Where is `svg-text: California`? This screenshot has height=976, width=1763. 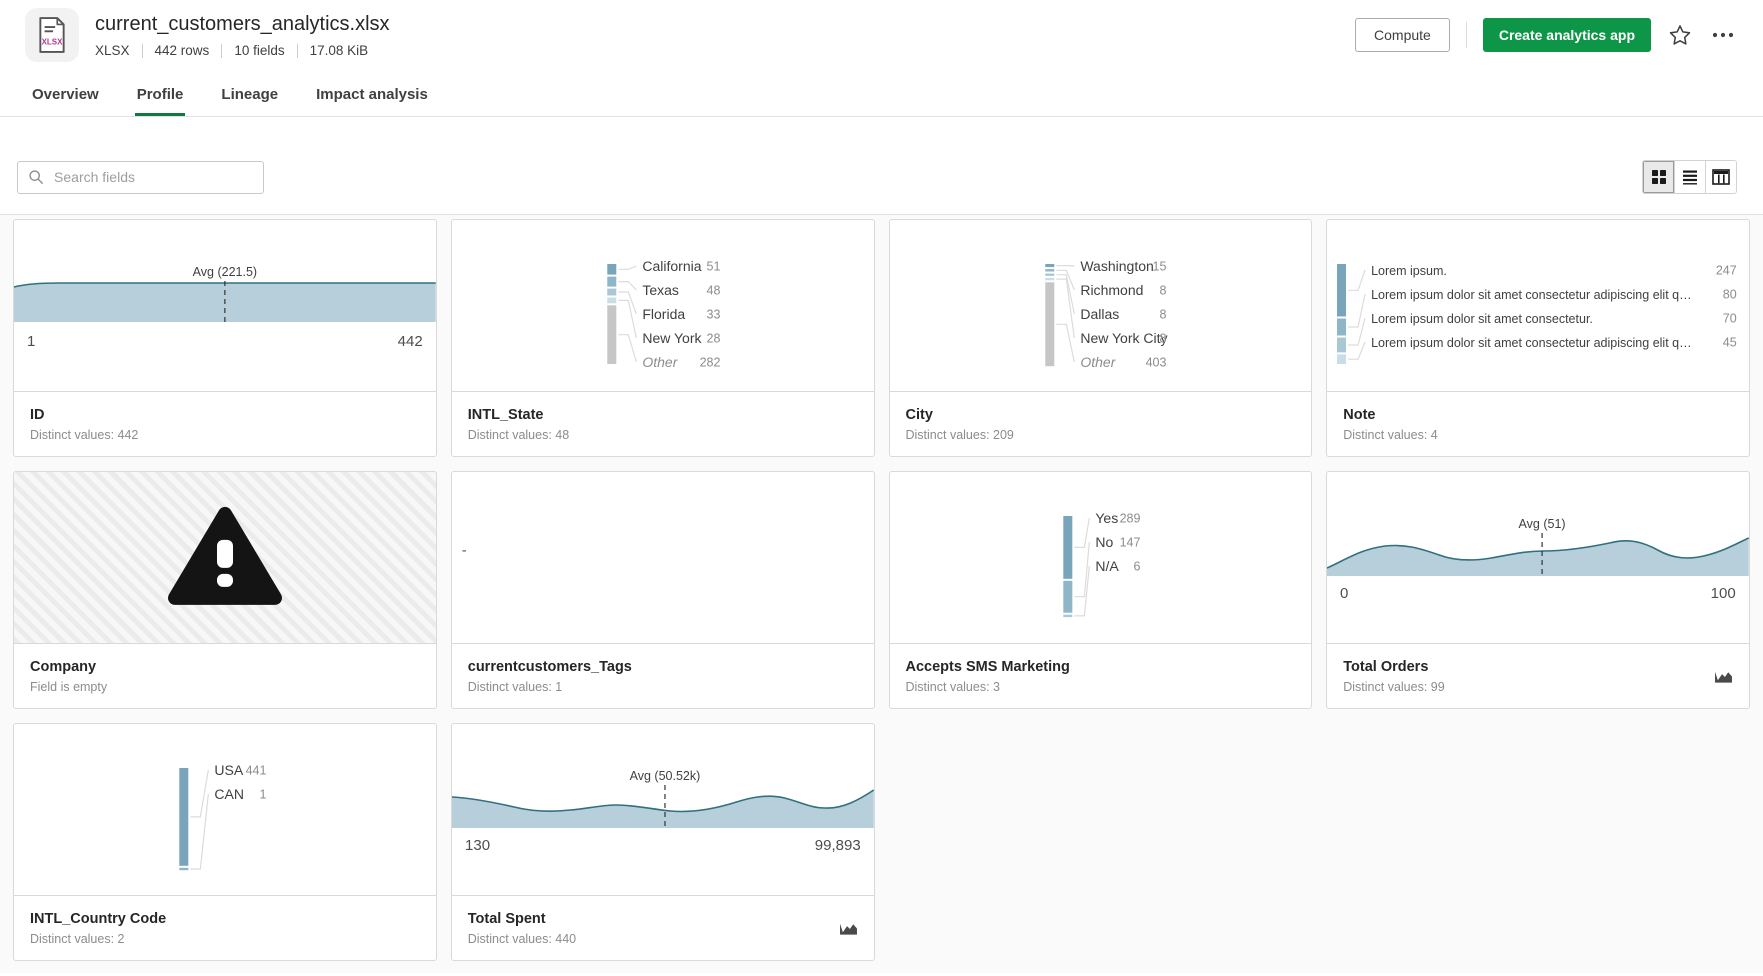 svg-text: California is located at coordinates (671, 266).